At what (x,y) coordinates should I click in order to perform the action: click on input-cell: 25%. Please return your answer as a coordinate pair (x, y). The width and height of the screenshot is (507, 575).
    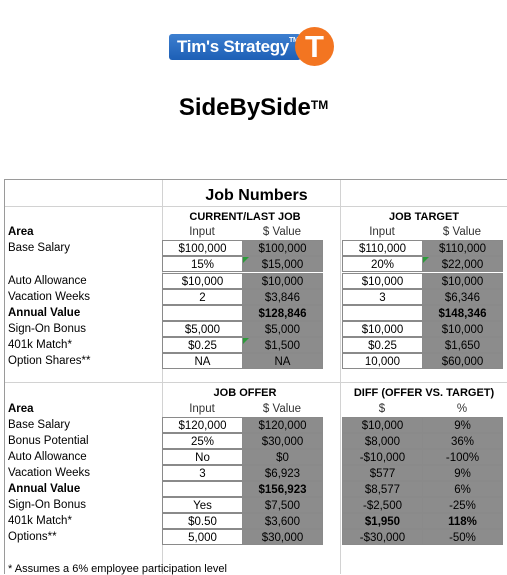
    Looking at the image, I should click on (202, 441).